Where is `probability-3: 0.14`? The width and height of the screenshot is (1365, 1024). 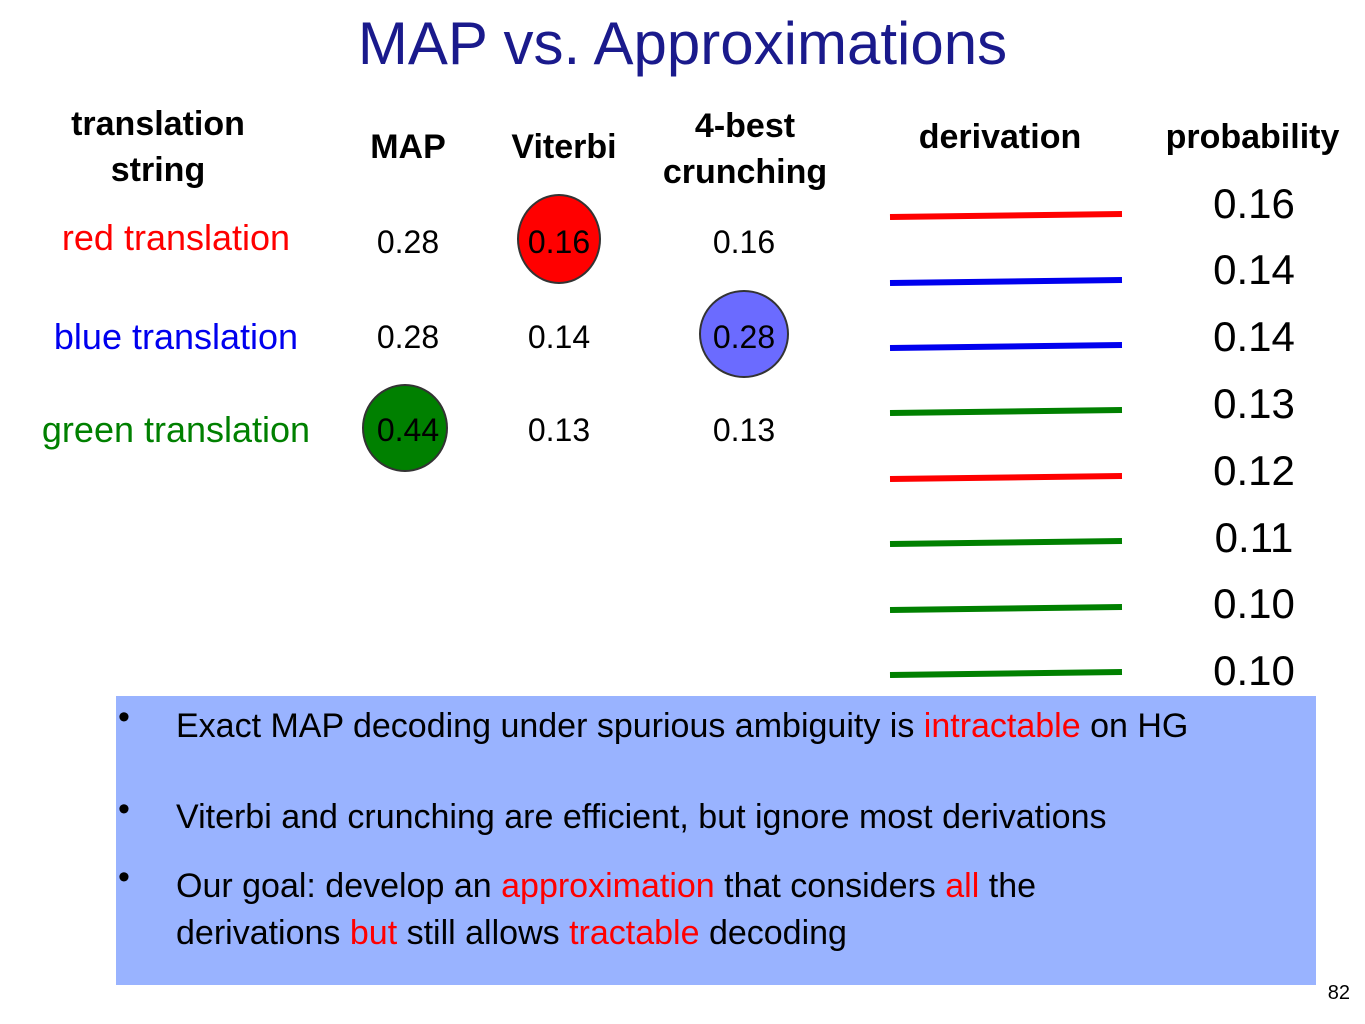
probability-3: 0.14 is located at coordinates (1254, 336).